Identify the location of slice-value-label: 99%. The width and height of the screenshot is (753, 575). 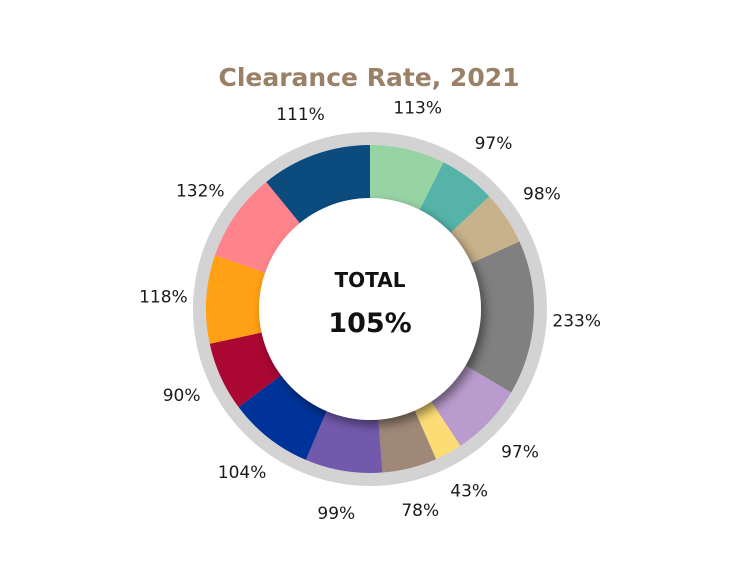
(336, 514).